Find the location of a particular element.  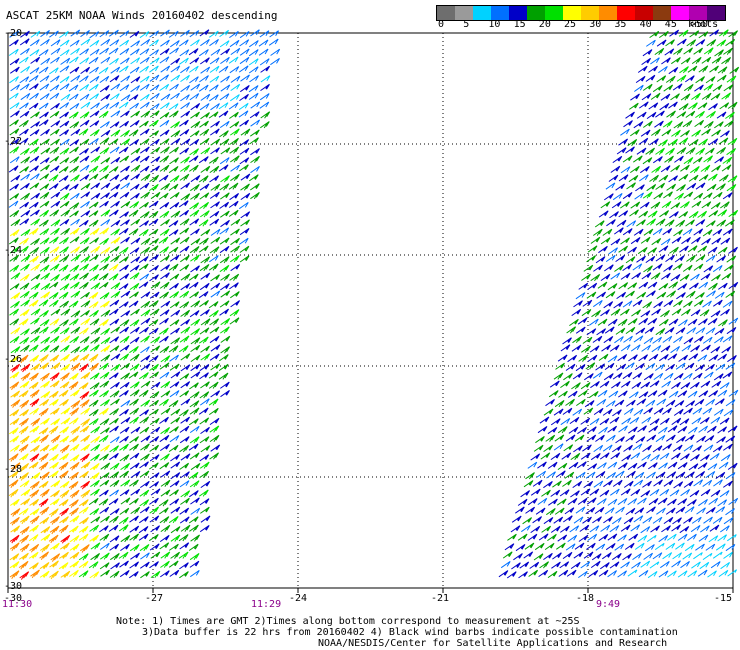

legend-tick-label: 0 is located at coordinates (441, 24).